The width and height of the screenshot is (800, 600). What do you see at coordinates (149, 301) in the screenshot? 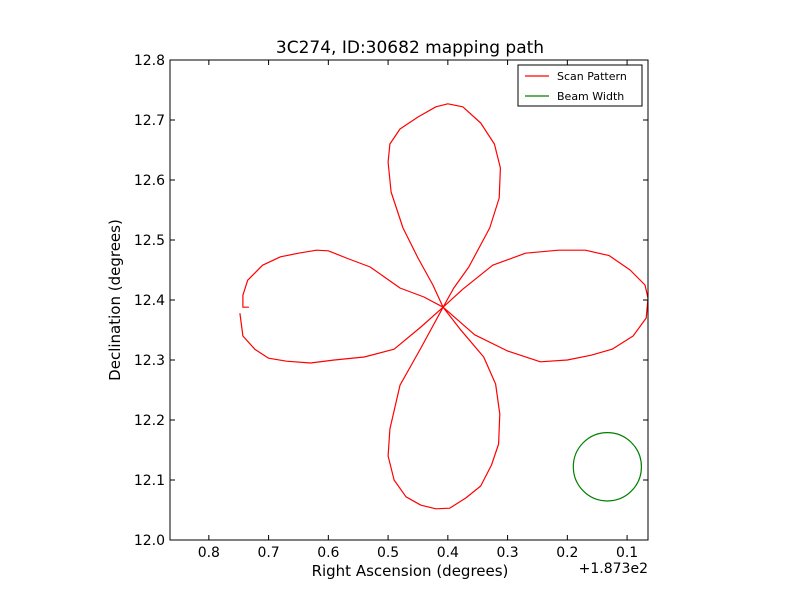
I see `y-tick-label: 12.4` at bounding box center [149, 301].